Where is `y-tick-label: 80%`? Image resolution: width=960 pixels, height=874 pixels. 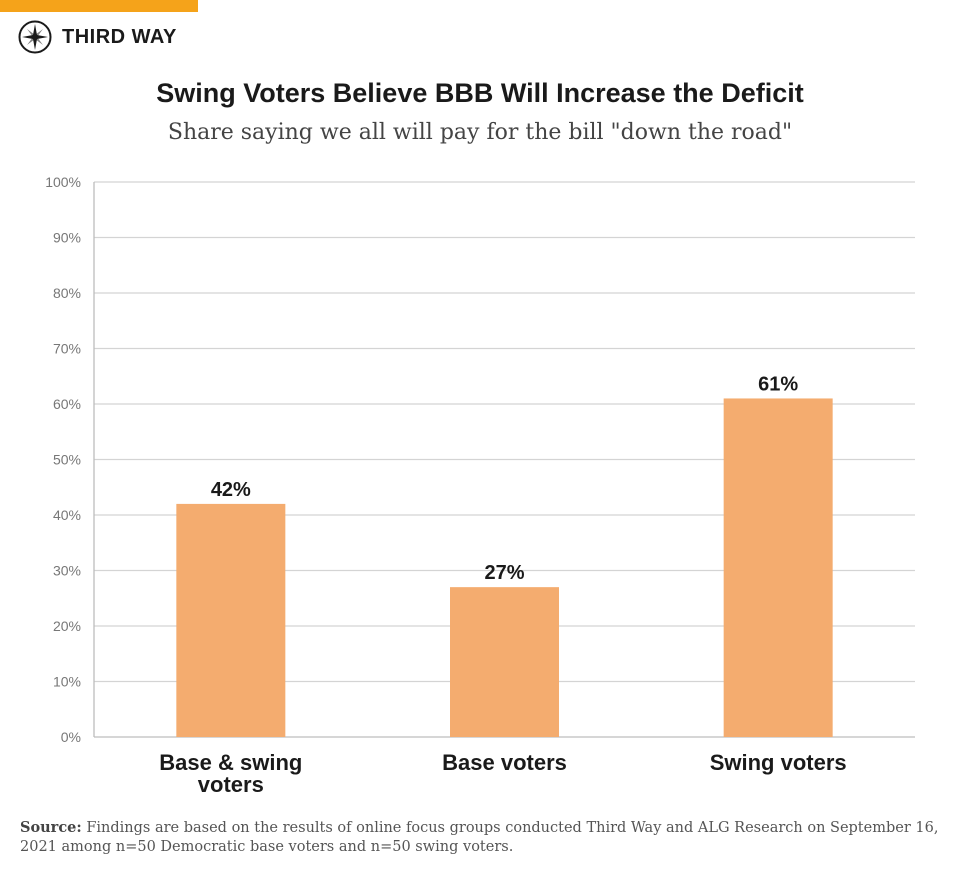
y-tick-label: 80% is located at coordinates (67, 293).